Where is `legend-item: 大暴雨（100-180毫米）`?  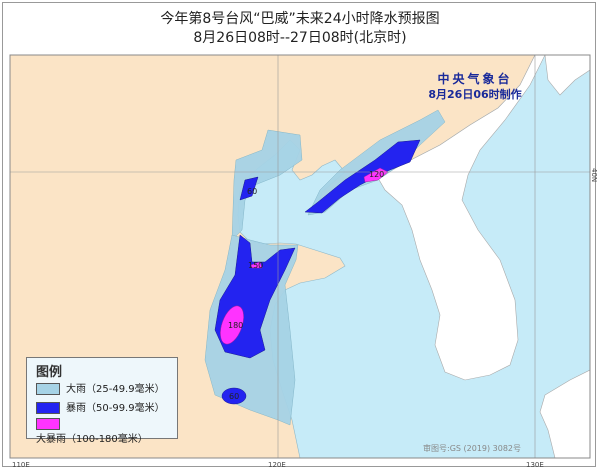 legend-item: 大暴雨（100-180毫米） is located at coordinates (106, 431).